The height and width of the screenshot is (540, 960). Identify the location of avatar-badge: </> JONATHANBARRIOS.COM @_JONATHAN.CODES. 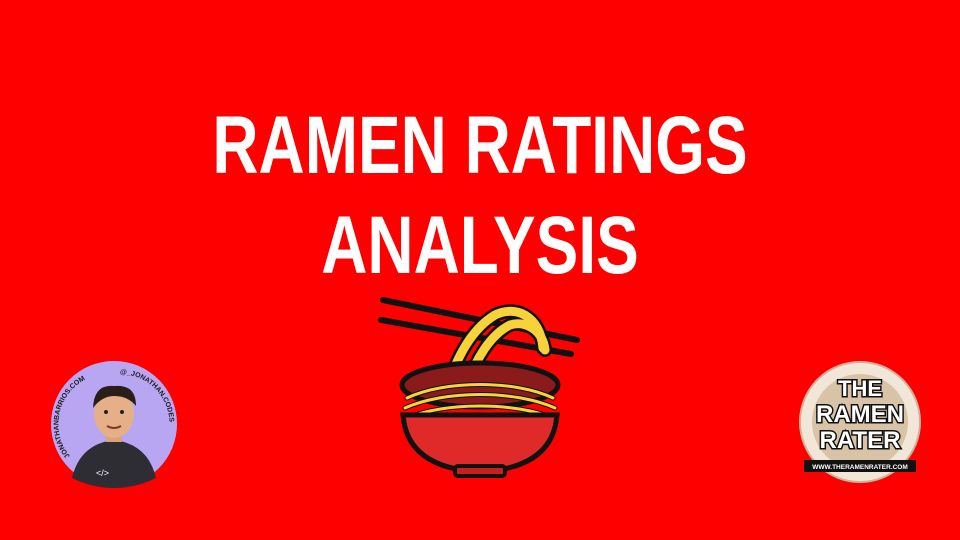
(114, 424).